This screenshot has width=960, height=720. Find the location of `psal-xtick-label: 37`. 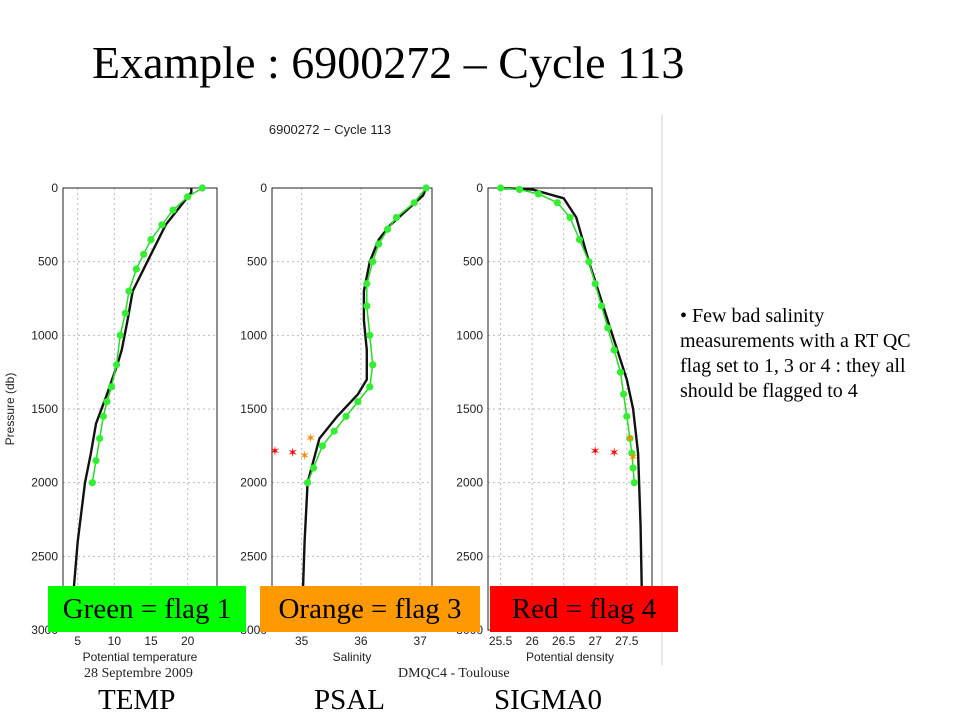

psal-xtick-label: 37 is located at coordinates (420, 641).